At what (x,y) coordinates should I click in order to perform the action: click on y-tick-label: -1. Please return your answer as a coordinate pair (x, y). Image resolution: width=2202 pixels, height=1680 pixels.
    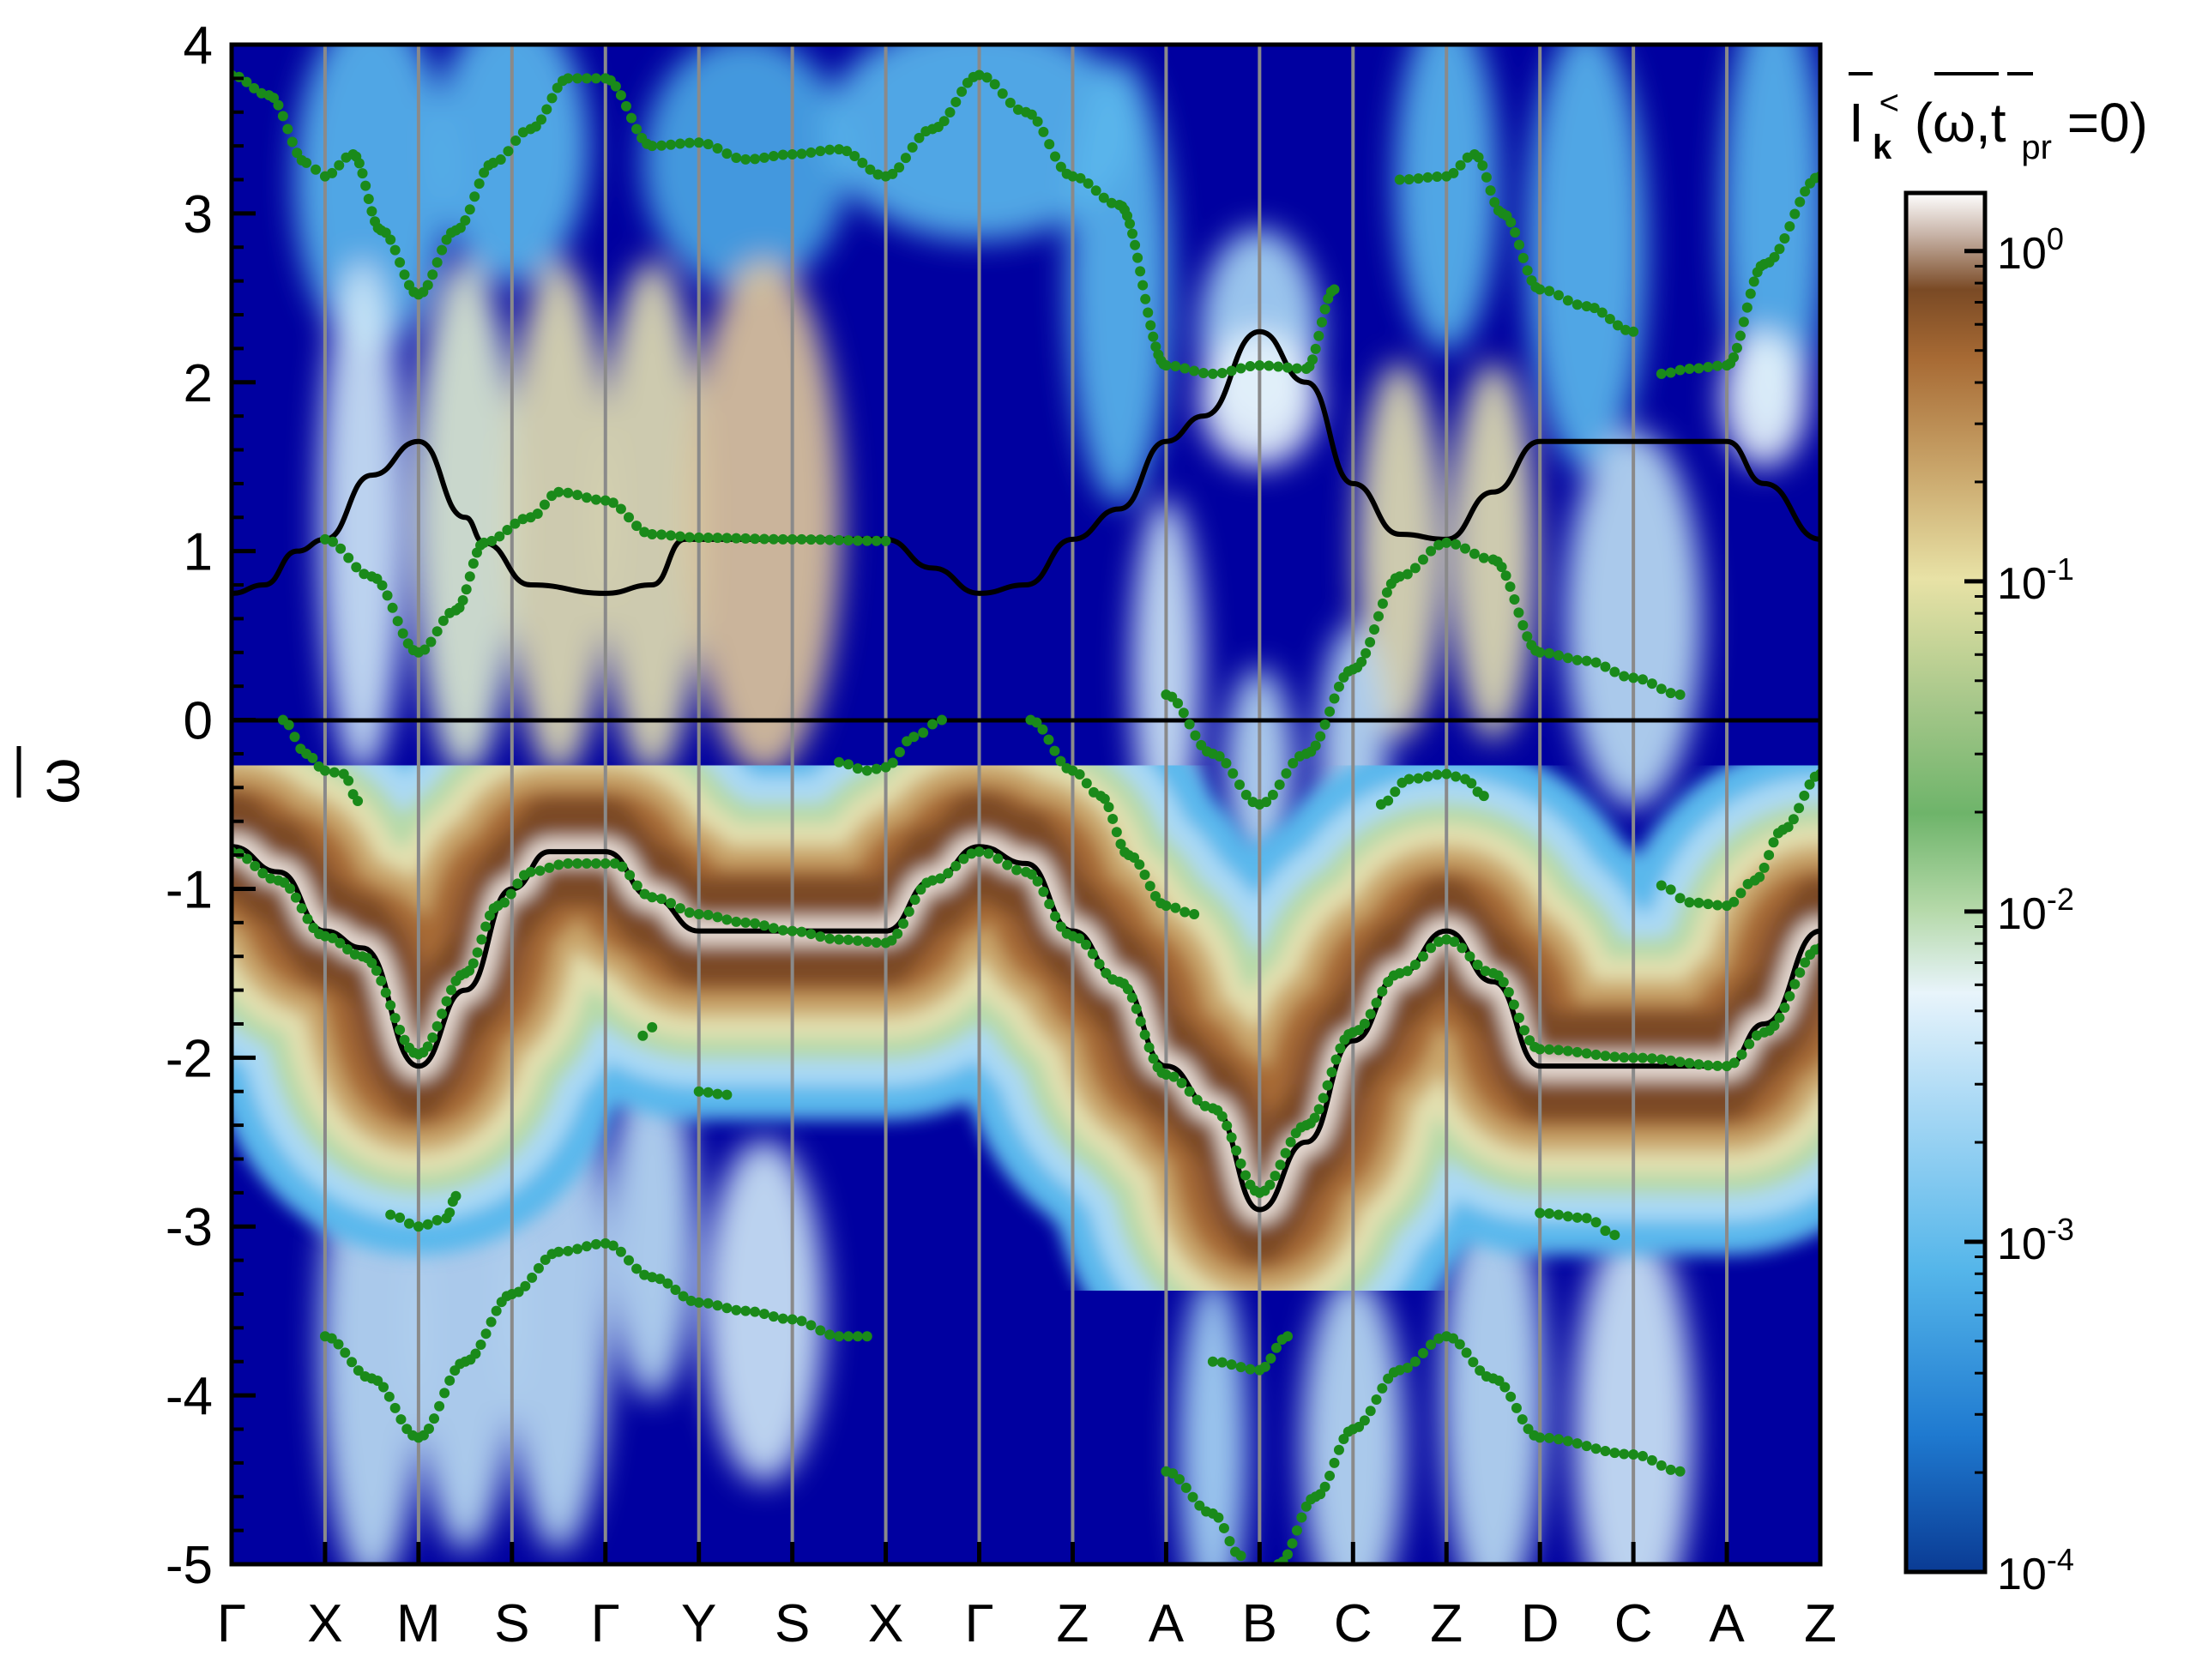
    Looking at the image, I should click on (189, 889).